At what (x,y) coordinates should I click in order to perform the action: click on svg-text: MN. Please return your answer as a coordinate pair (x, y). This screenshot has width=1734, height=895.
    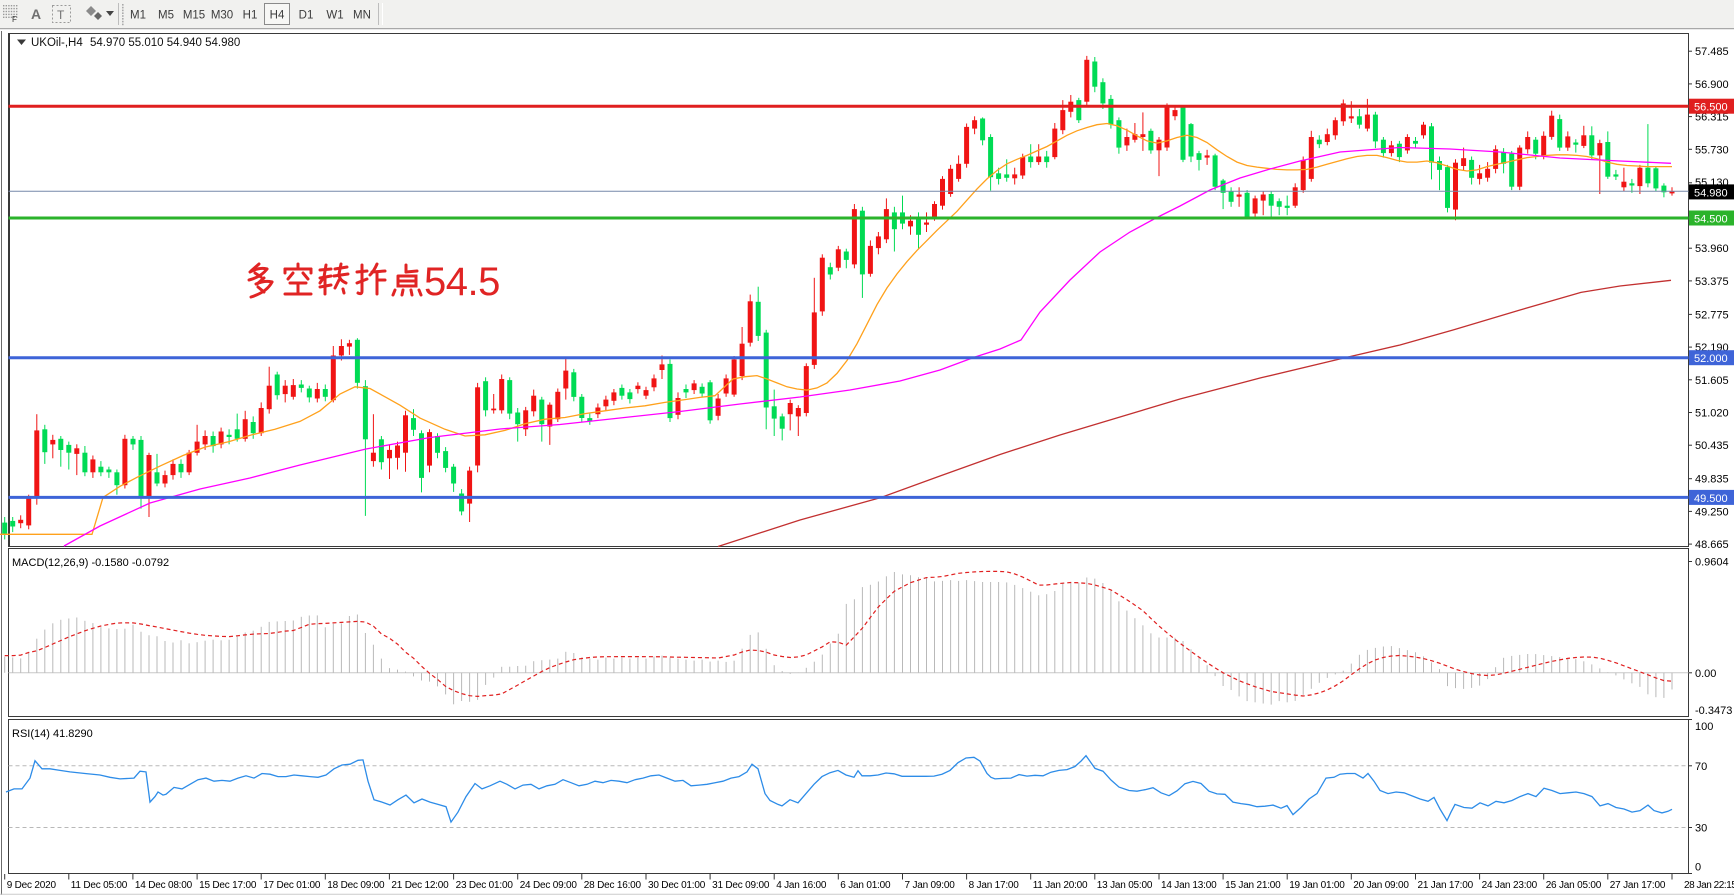
    Looking at the image, I should click on (362, 16).